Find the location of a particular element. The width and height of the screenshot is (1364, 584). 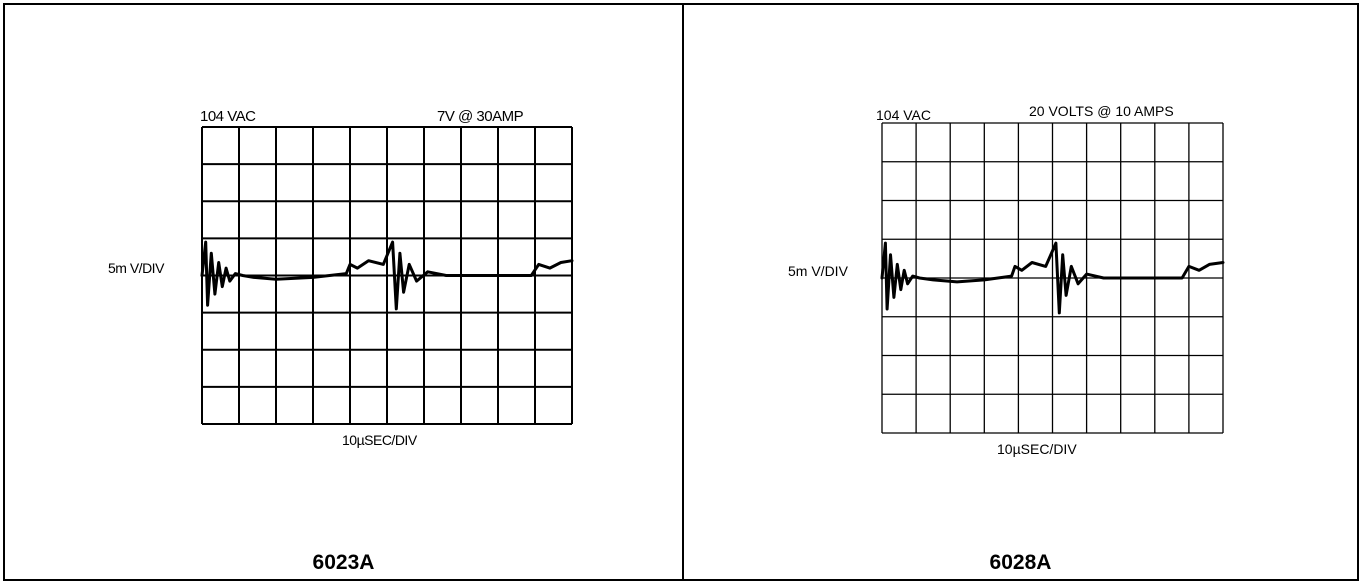

model-number-label: 6028A is located at coordinates (1020, 562).